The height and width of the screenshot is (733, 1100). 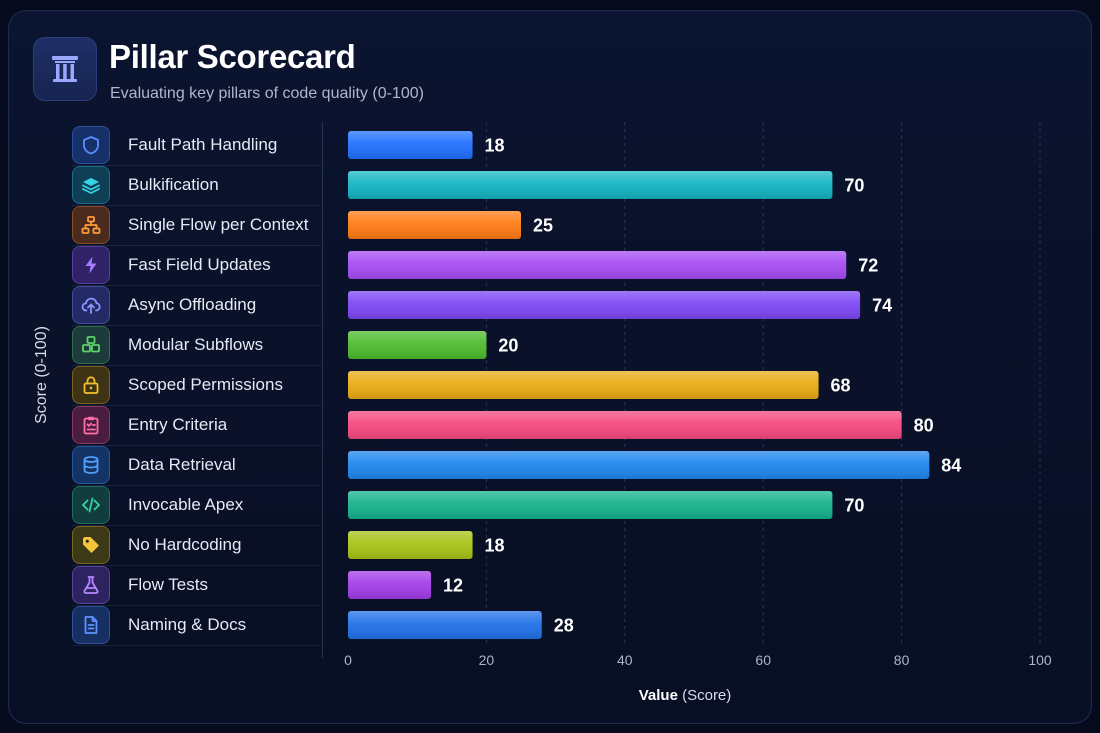 I want to click on category-row: Fault Path Handling, so click(x=197, y=145).